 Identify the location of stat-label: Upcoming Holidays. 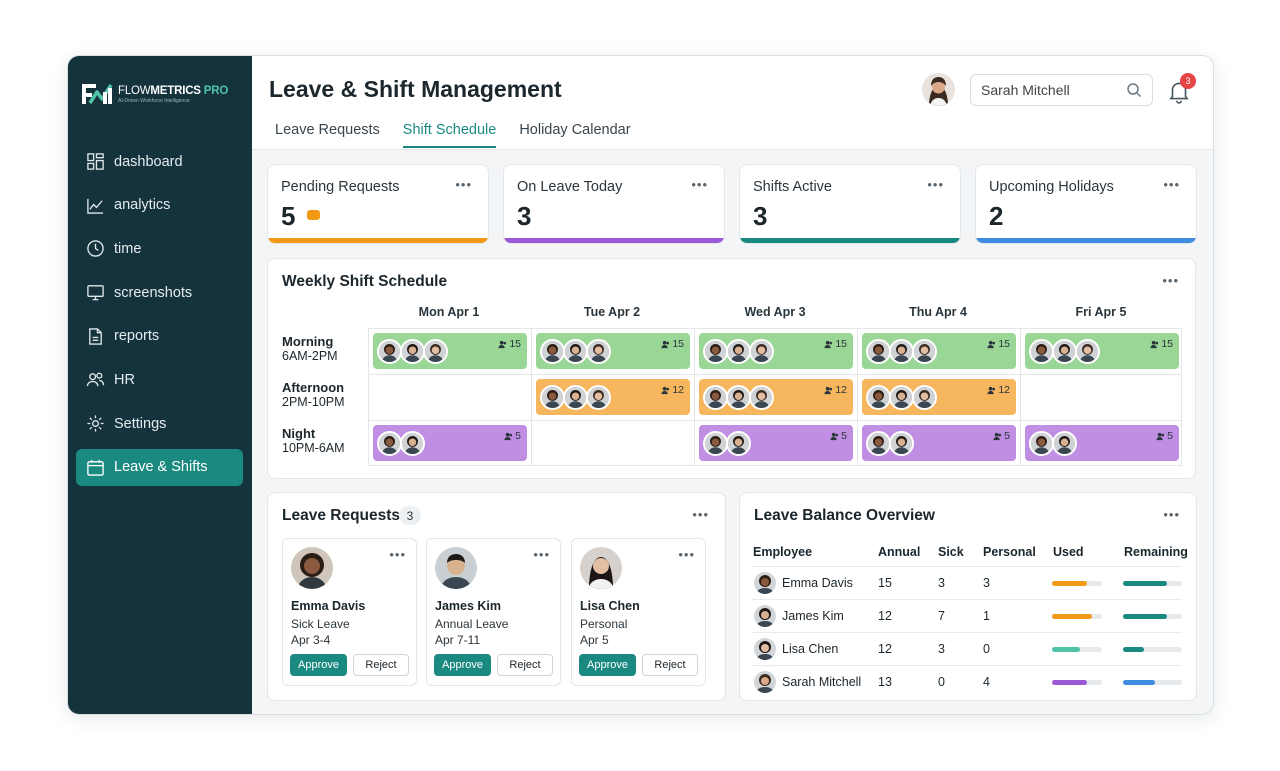
(1051, 187).